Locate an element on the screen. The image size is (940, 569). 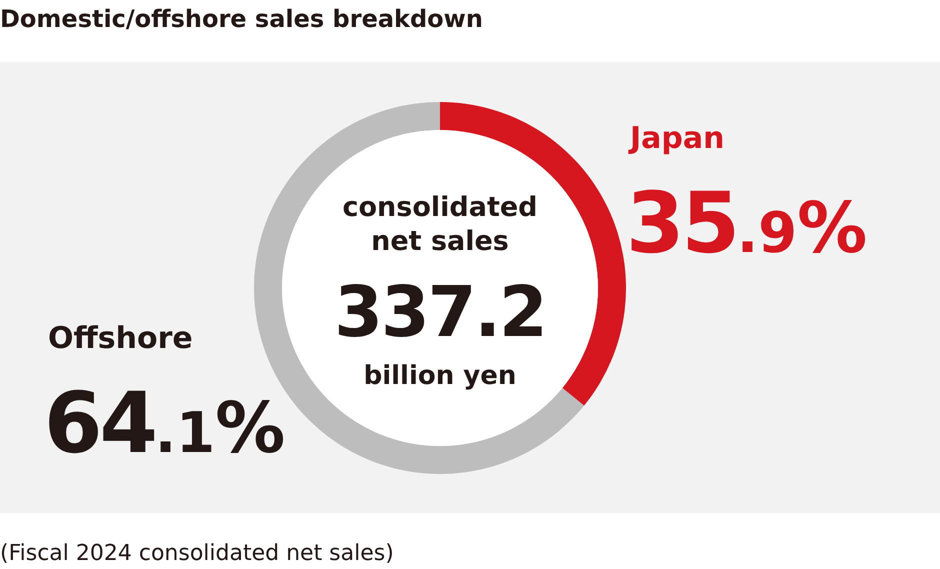
slice-label: Offshore is located at coordinates (120, 338).